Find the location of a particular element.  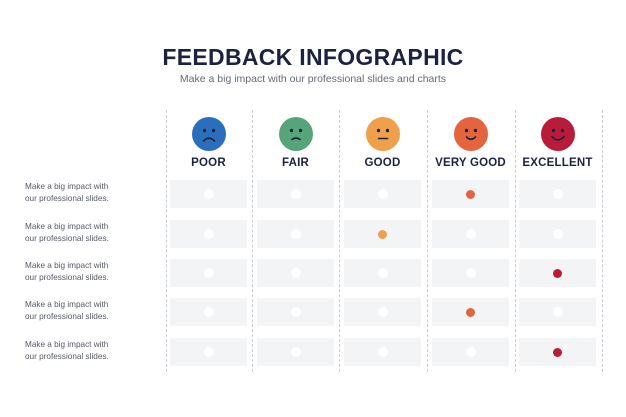

column-header-poor: POOR is located at coordinates (209, 143).